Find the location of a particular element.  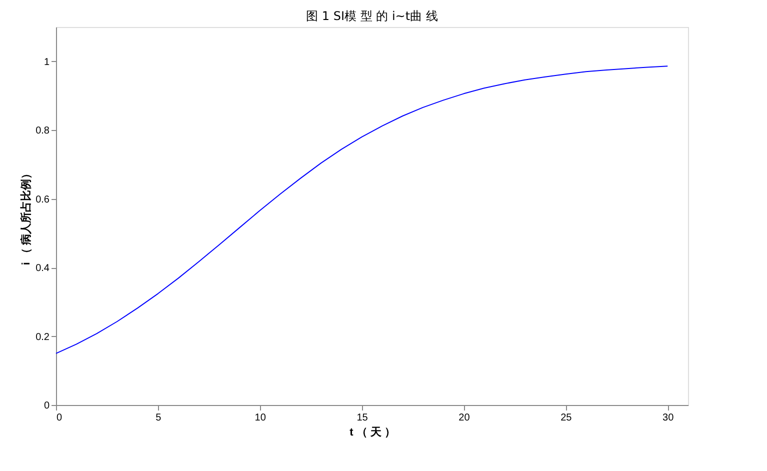

x-tick-label: 5 is located at coordinates (159, 418).